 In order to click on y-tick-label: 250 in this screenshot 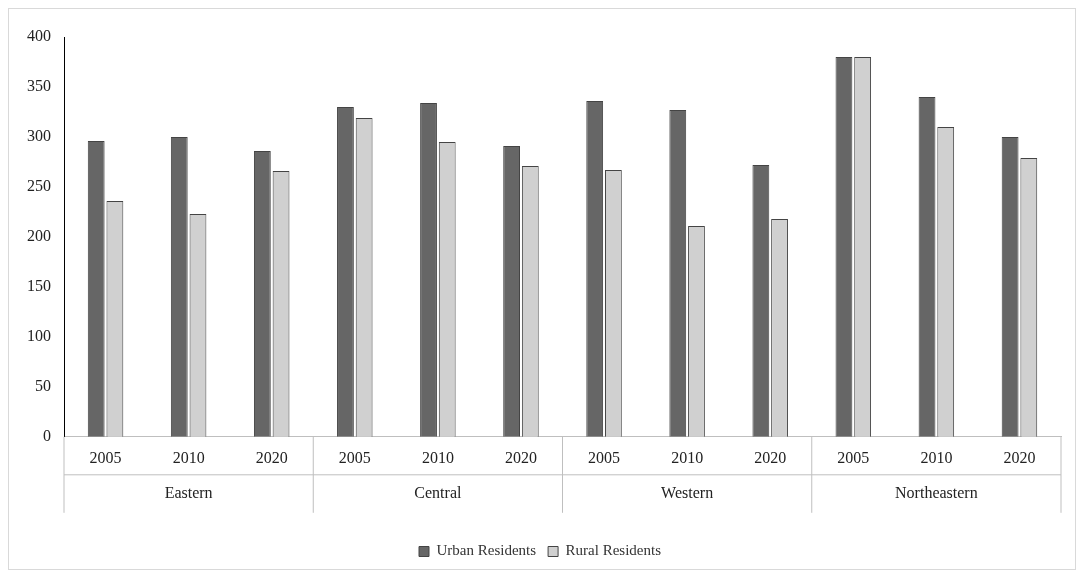, I will do `click(39, 186)`.